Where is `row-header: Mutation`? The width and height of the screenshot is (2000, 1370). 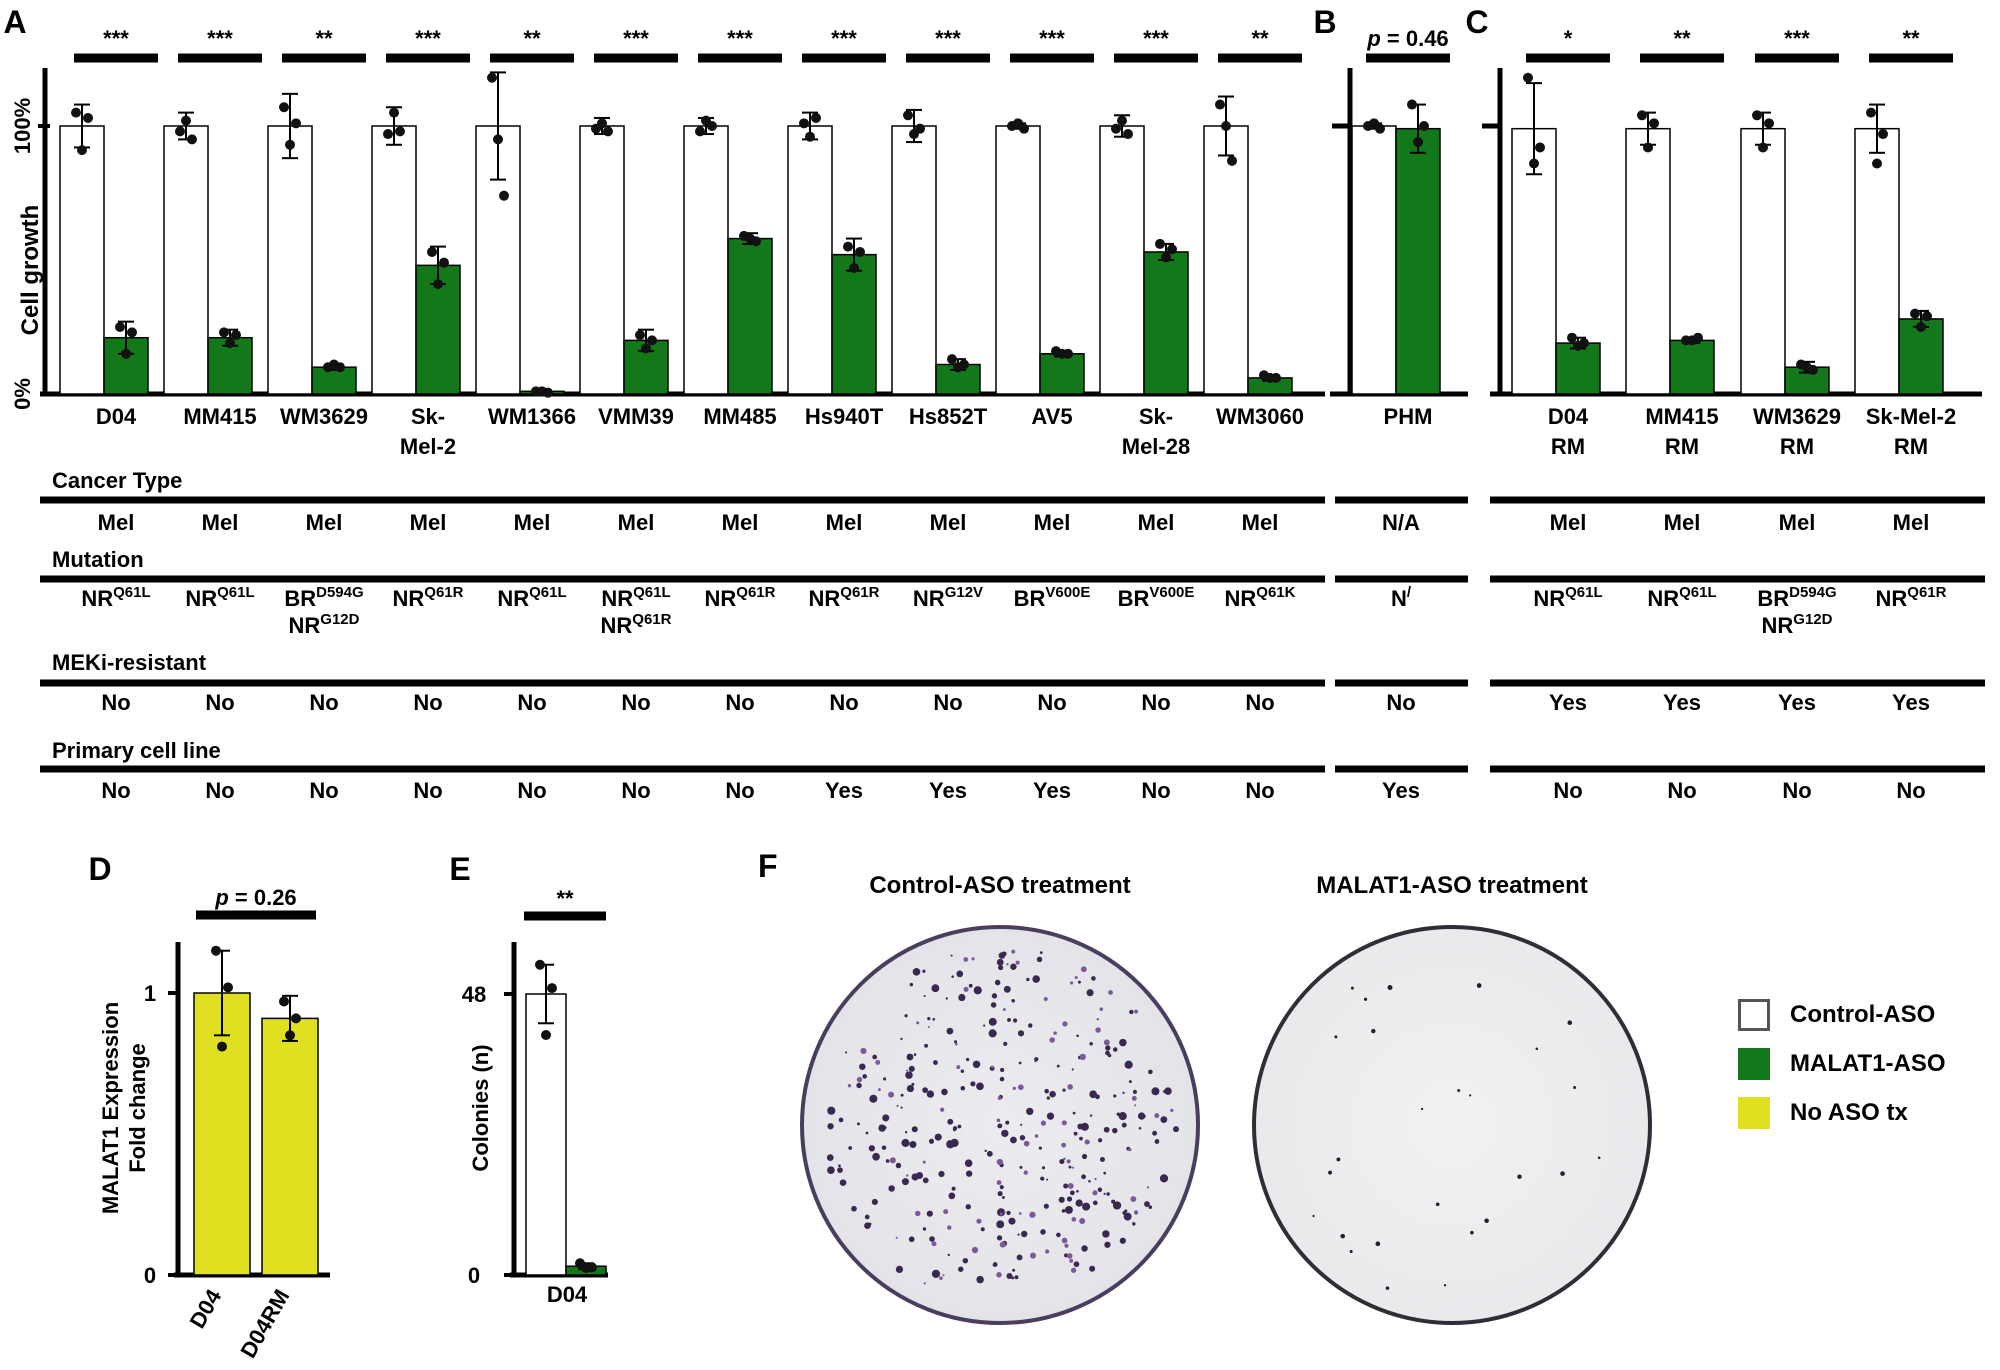 row-header: Mutation is located at coordinates (98, 559).